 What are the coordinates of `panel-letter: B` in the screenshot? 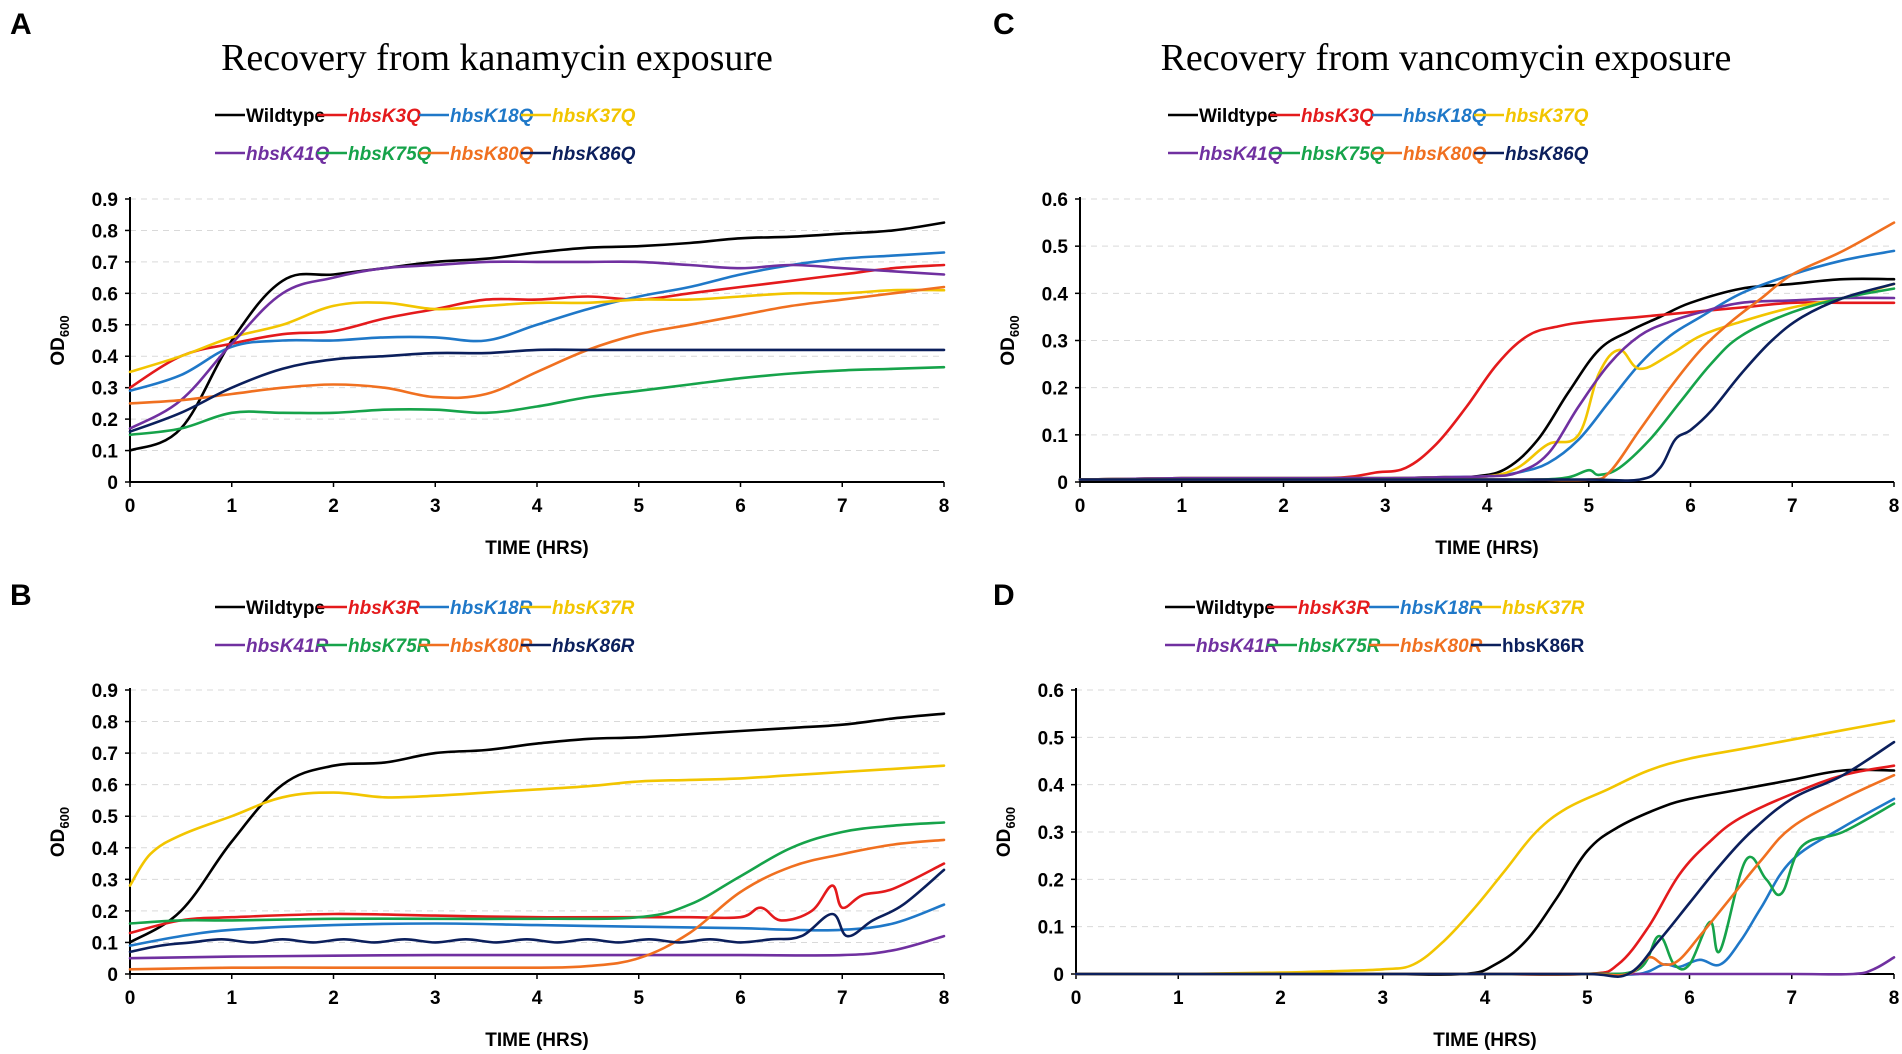 It's located at (21, 595).